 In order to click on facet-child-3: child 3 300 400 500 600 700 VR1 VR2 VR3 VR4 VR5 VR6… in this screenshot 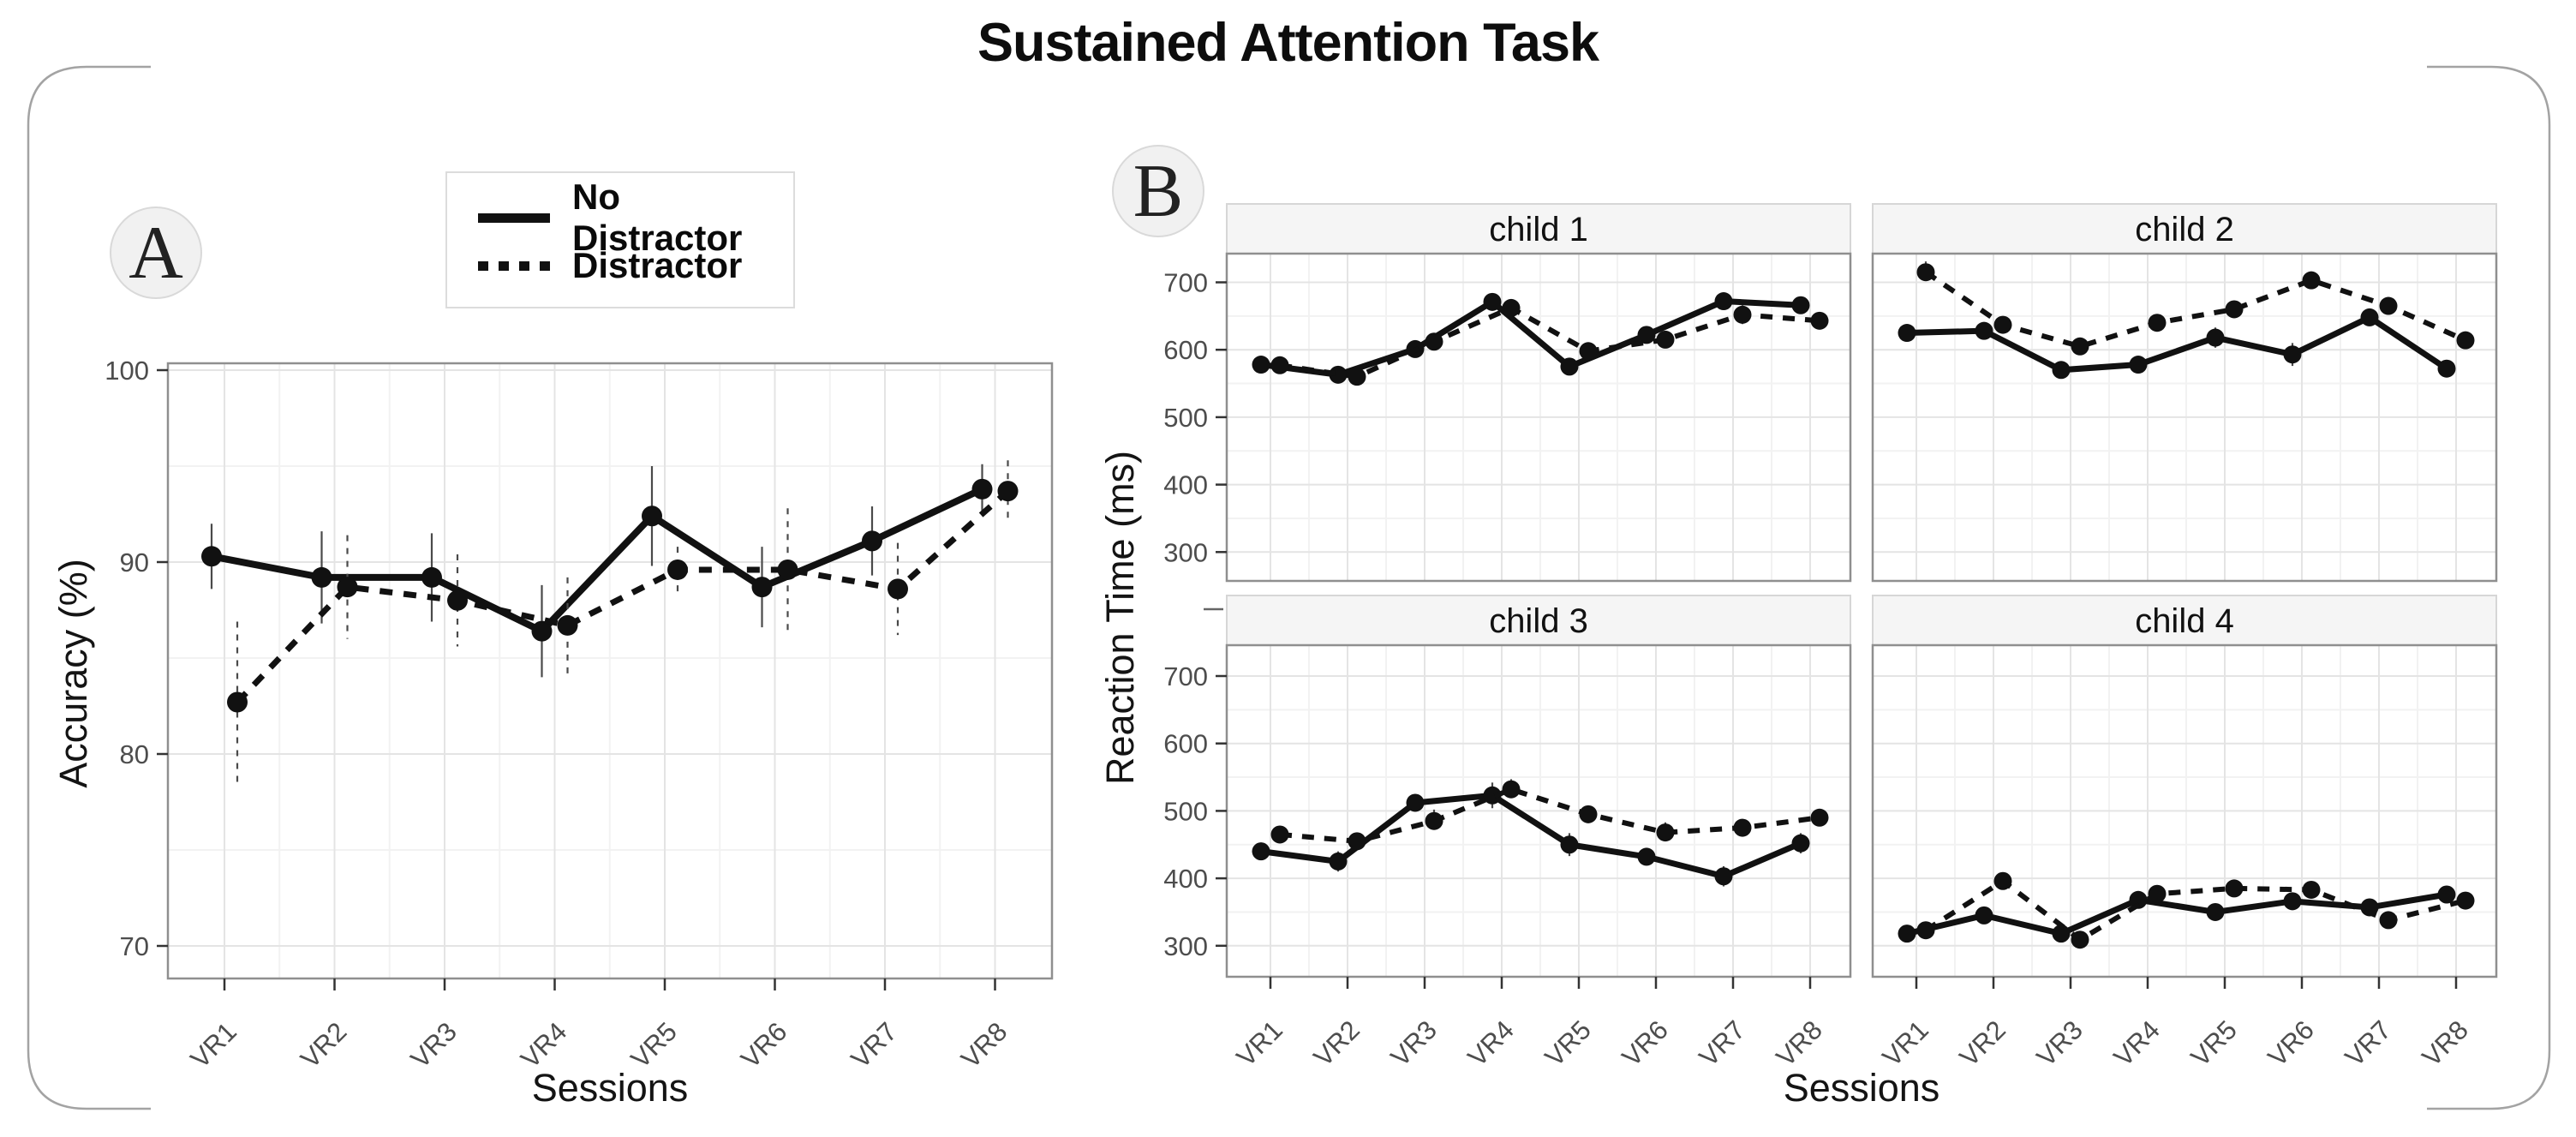, I will do `click(1508, 834)`.